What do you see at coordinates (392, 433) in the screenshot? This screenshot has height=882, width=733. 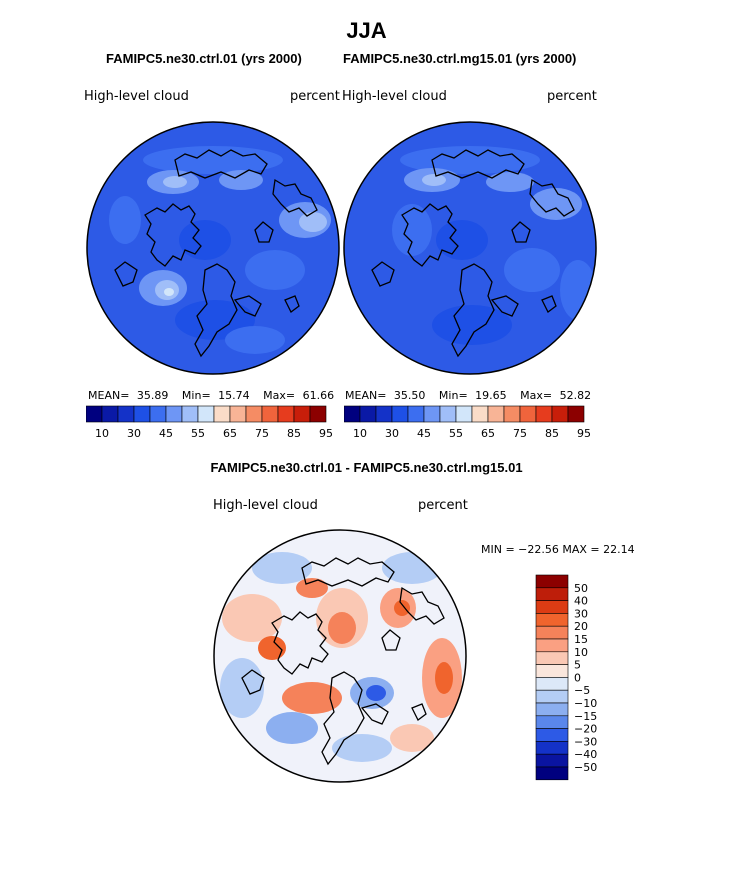 I see `panel-2-colorbar-tick-label: 30` at bounding box center [392, 433].